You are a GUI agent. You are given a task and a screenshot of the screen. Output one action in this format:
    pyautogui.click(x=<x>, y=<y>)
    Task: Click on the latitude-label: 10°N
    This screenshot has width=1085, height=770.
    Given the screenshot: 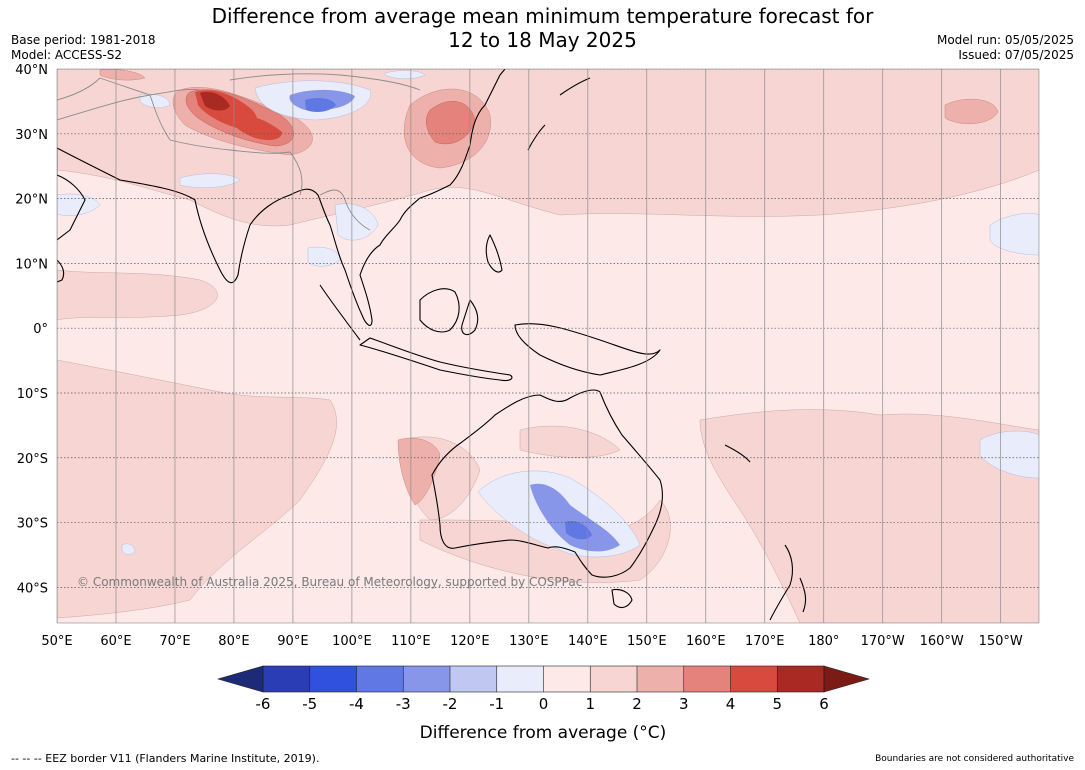 What is the action you would take?
    pyautogui.click(x=31, y=264)
    